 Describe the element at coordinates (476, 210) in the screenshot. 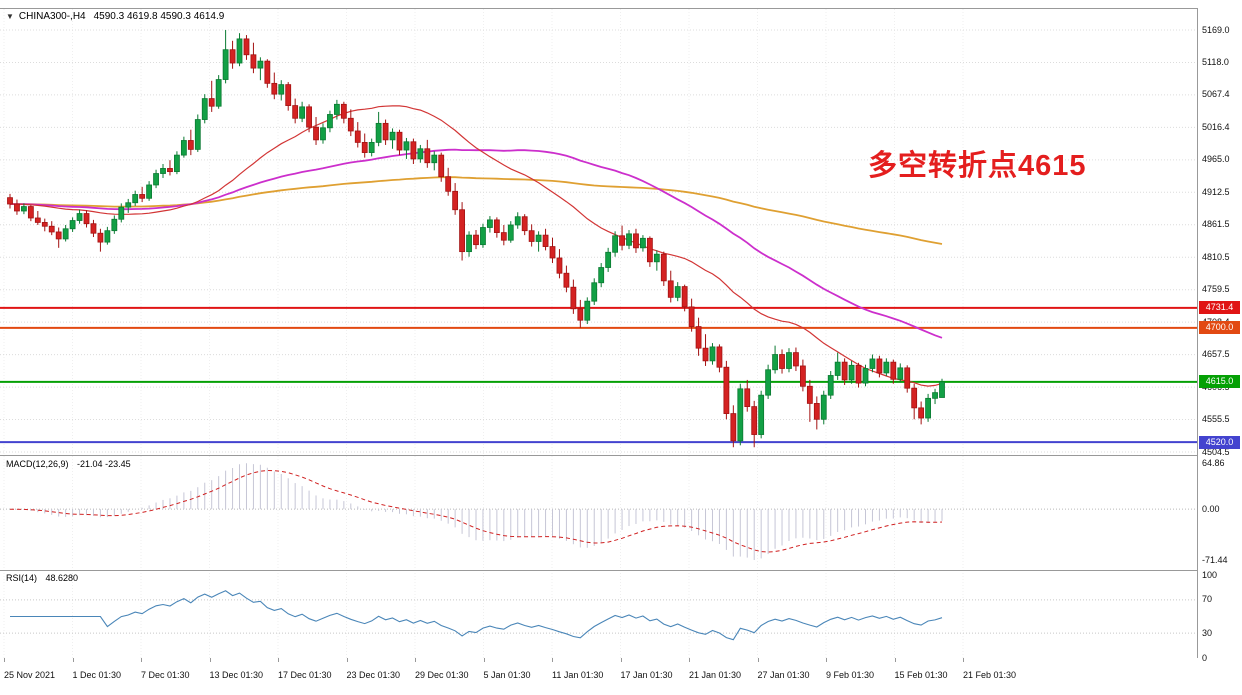

I see `ma-slow-line` at that location.